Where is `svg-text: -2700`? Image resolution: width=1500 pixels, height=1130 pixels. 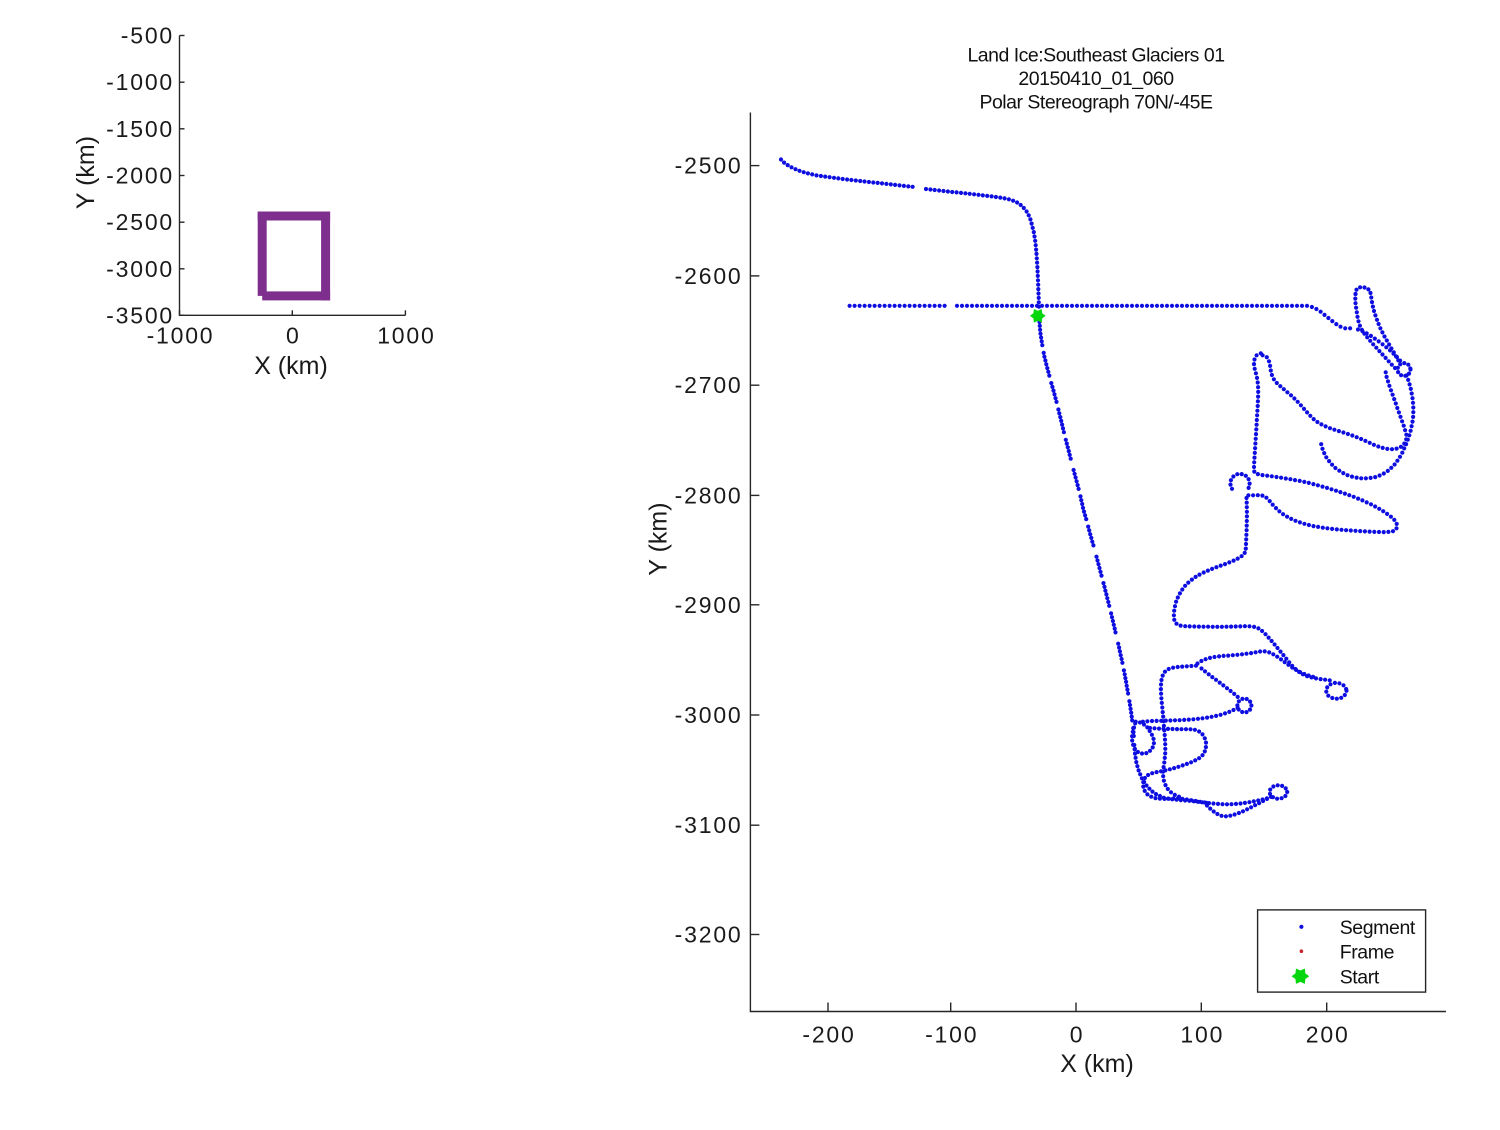 svg-text: -2700 is located at coordinates (709, 385).